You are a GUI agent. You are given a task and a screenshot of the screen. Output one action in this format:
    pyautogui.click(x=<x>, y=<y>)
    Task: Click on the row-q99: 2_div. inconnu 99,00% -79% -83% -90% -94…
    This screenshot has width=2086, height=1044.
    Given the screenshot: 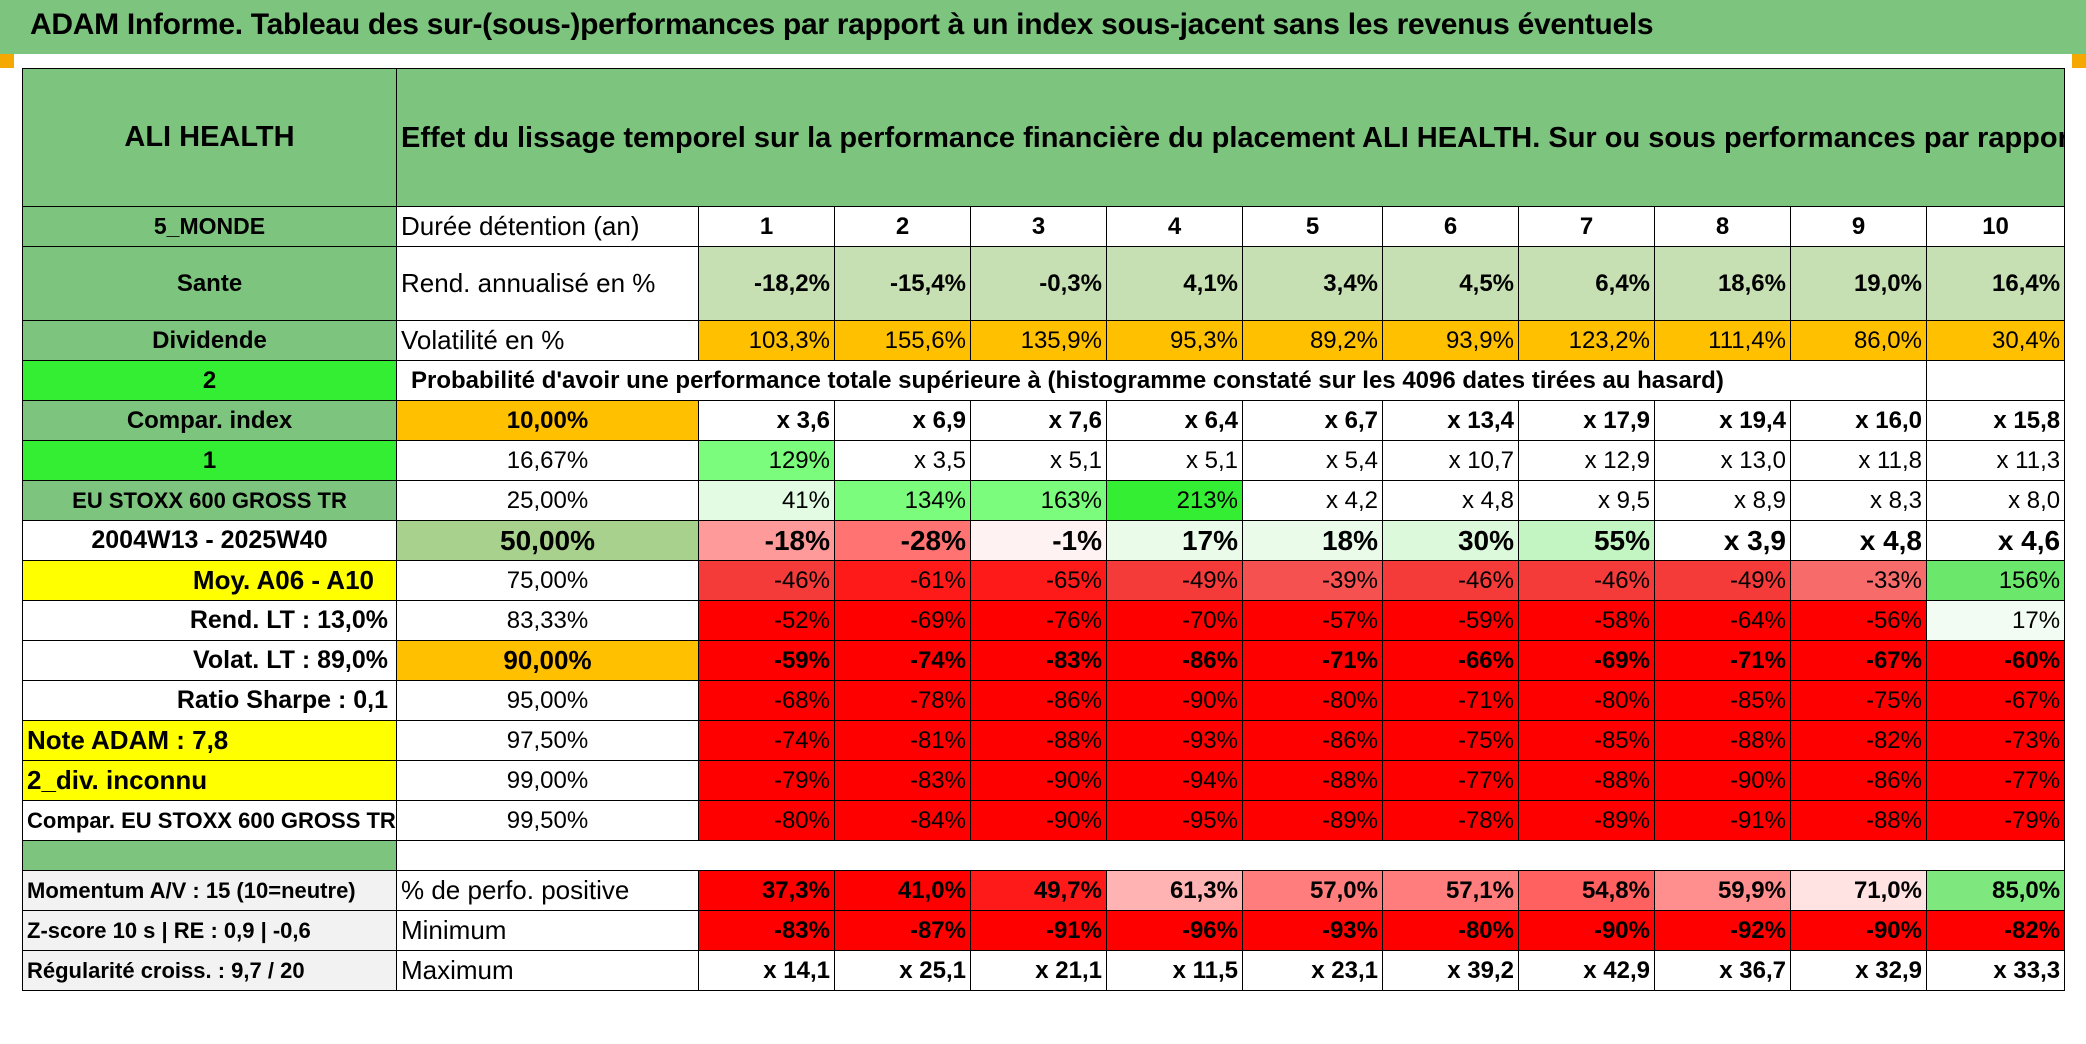 What is the action you would take?
    pyautogui.click(x=1044, y=780)
    